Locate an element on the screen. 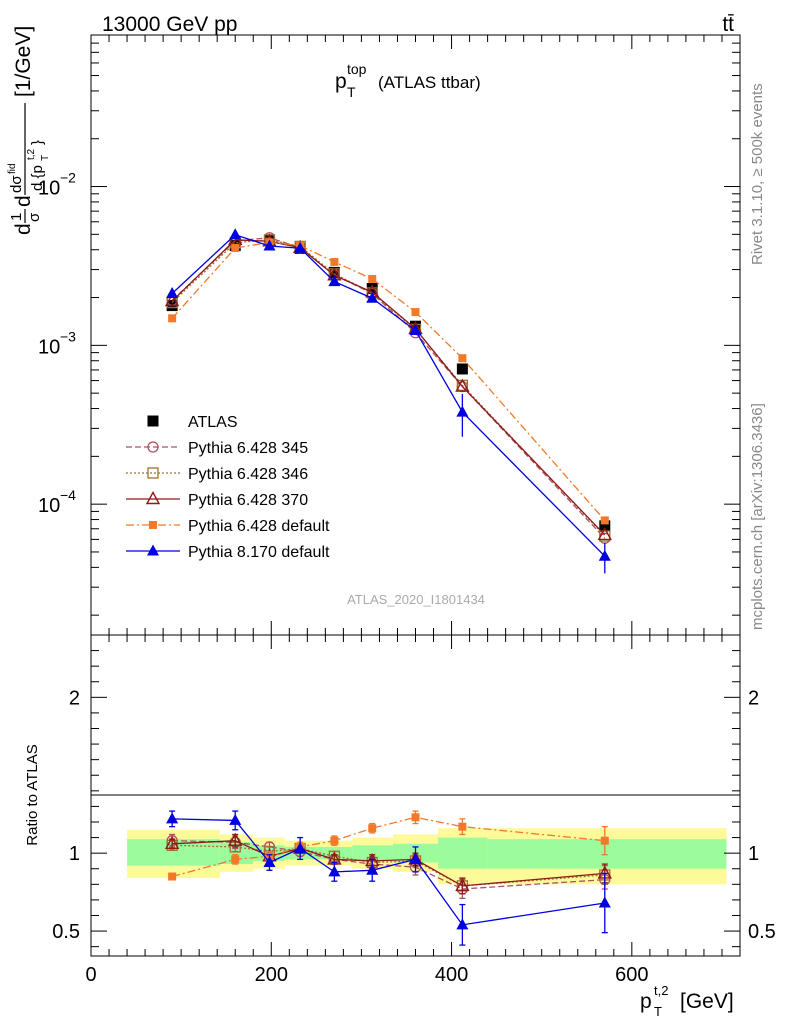 This screenshot has height=1024, width=786. ratio-y-tick-label-right: 0.5 is located at coordinates (762, 932).